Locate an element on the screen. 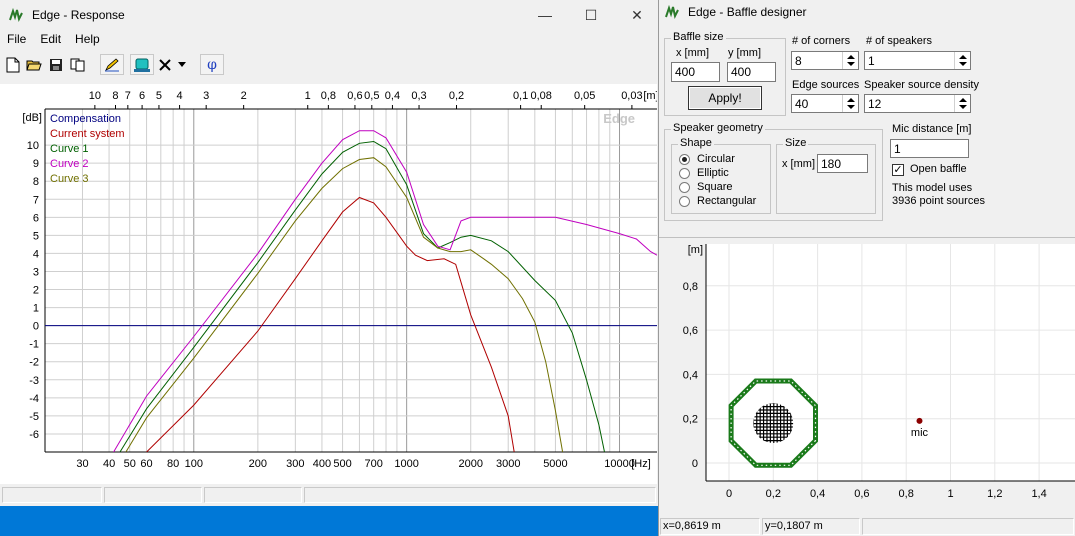 The width and height of the screenshot is (1075, 536). apply-button: Apply! is located at coordinates (725, 98).